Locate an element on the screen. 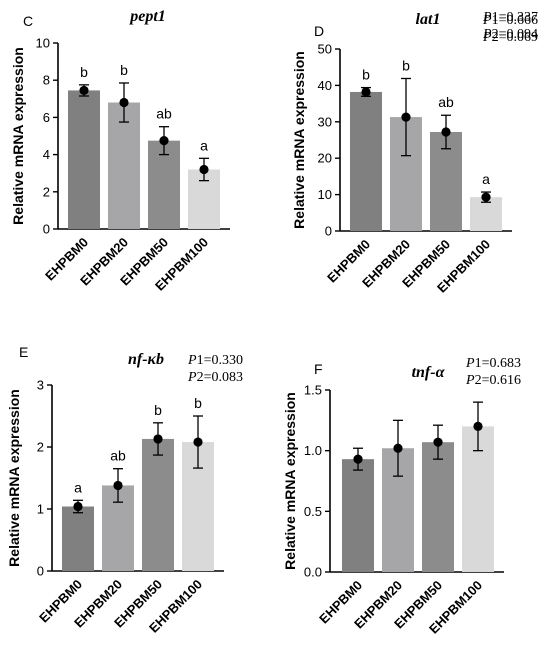 This screenshot has width=550, height=650. y-tick-label: 3 is located at coordinates (40, 385).